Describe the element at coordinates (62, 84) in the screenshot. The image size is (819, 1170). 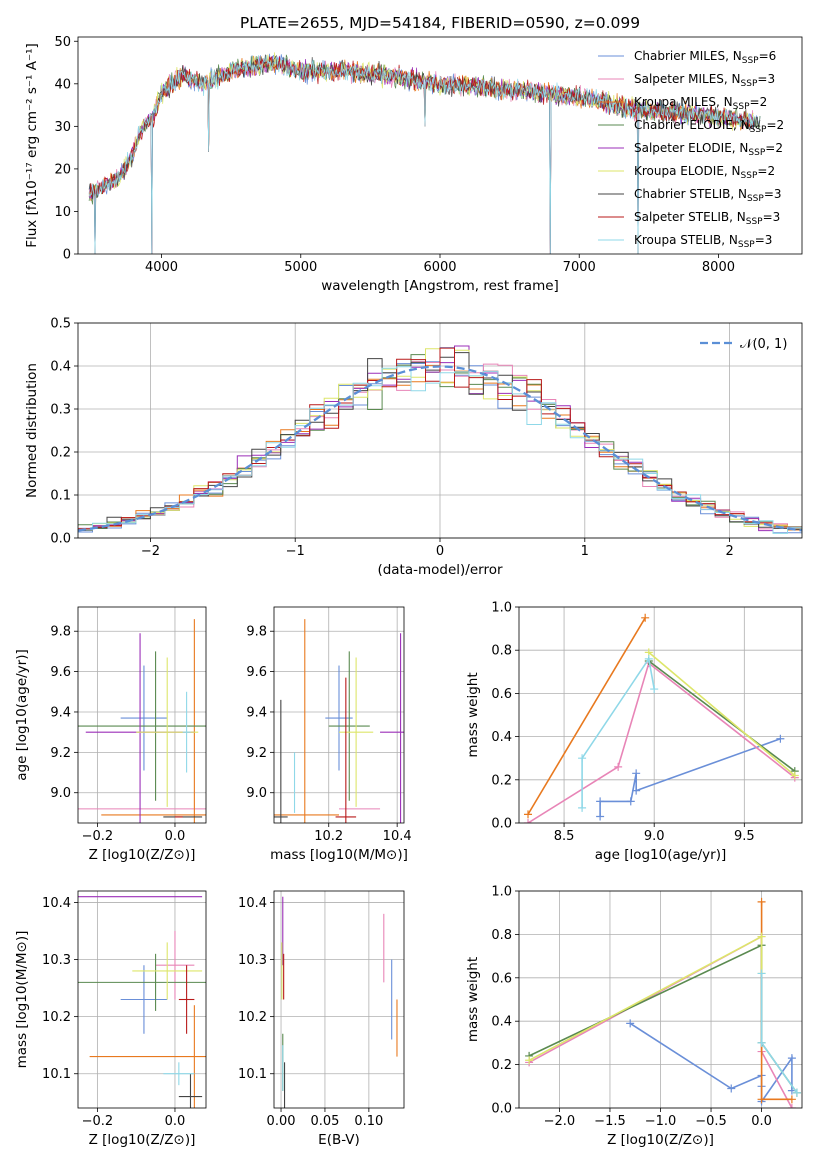
I see `y-tick-label: 40` at that location.